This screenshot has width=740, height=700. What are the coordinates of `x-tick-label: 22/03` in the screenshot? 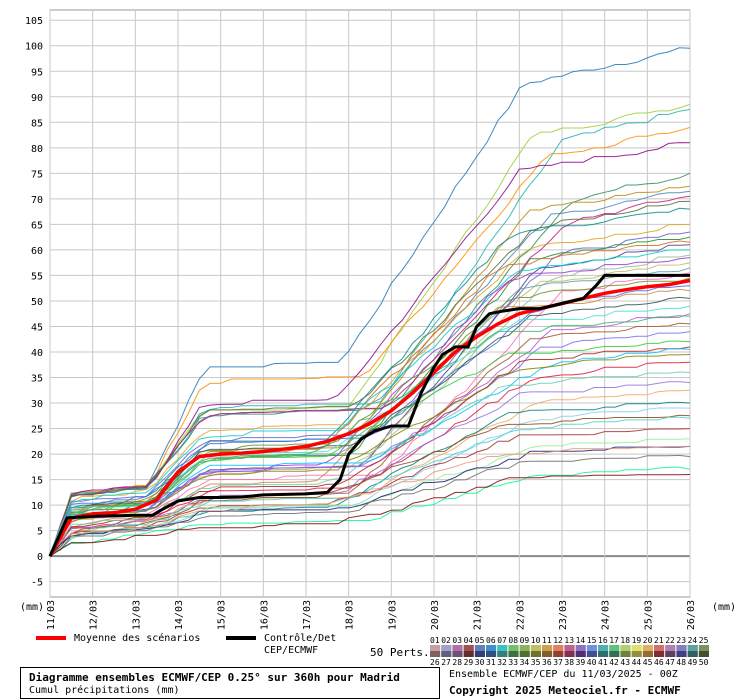 It's located at (520, 615).